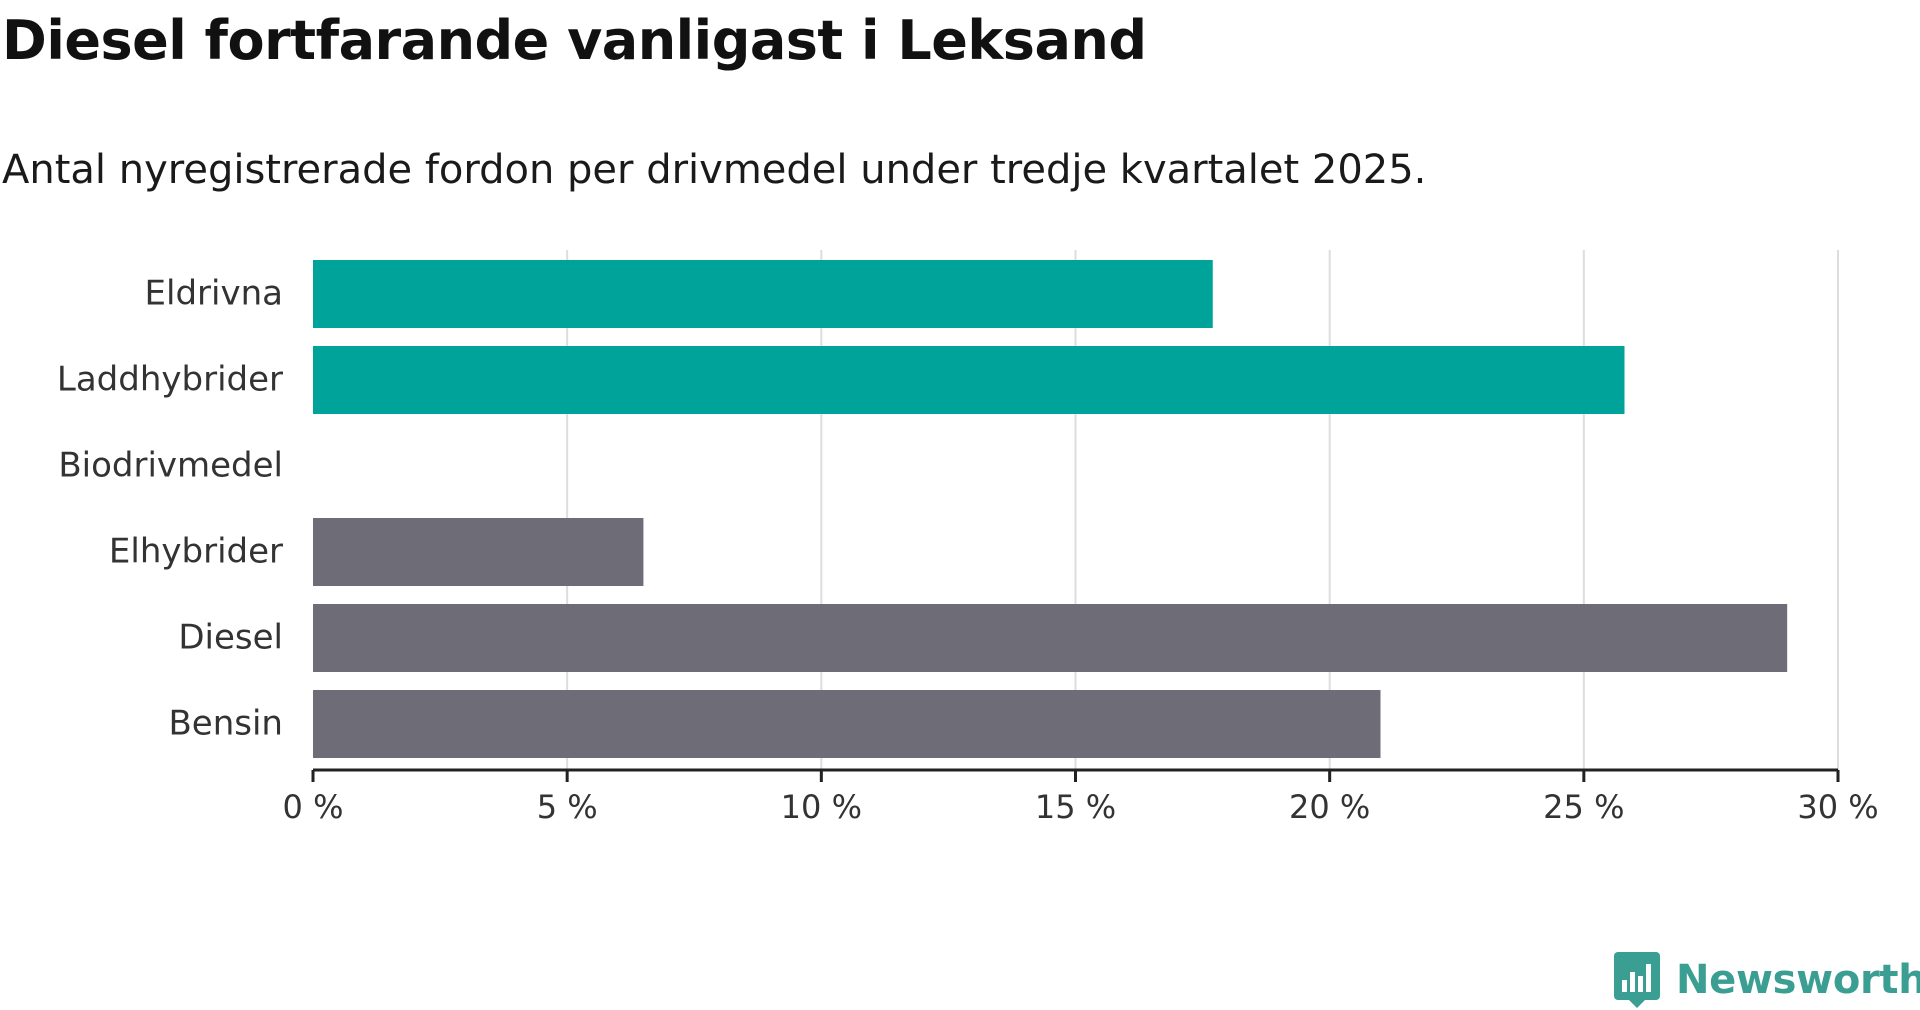 This screenshot has height=1010, width=1920. I want to click on x-tick-label: 30 %, so click(1837, 807).